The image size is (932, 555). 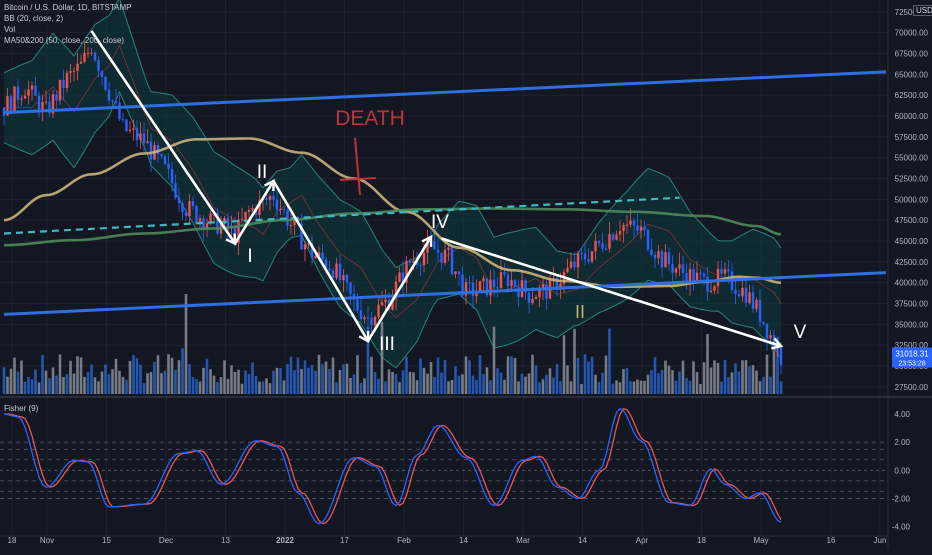 I want to click on price-axis-tick: 35000.00, so click(x=912, y=324).